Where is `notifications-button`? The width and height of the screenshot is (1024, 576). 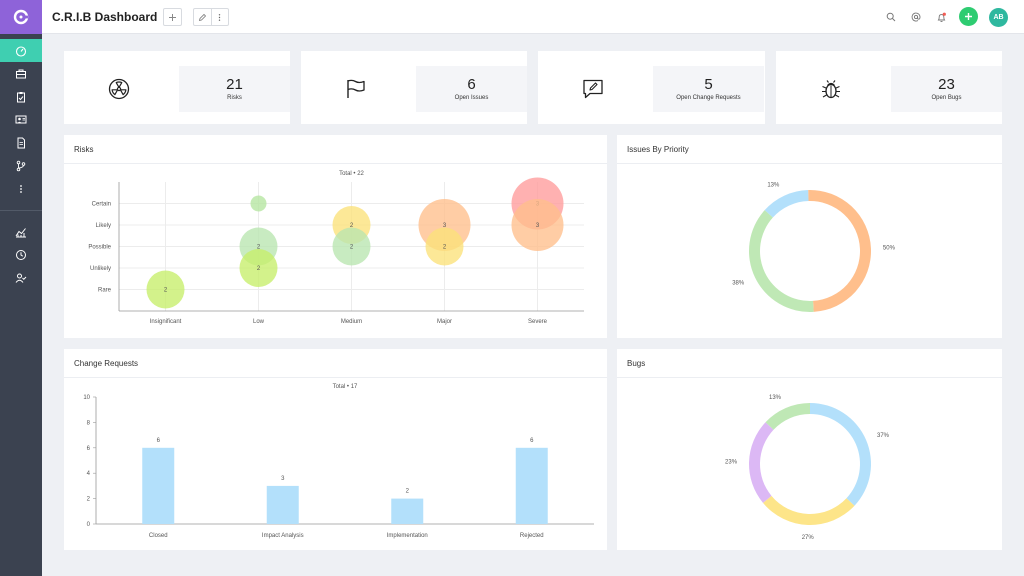
notifications-button is located at coordinates (941, 17).